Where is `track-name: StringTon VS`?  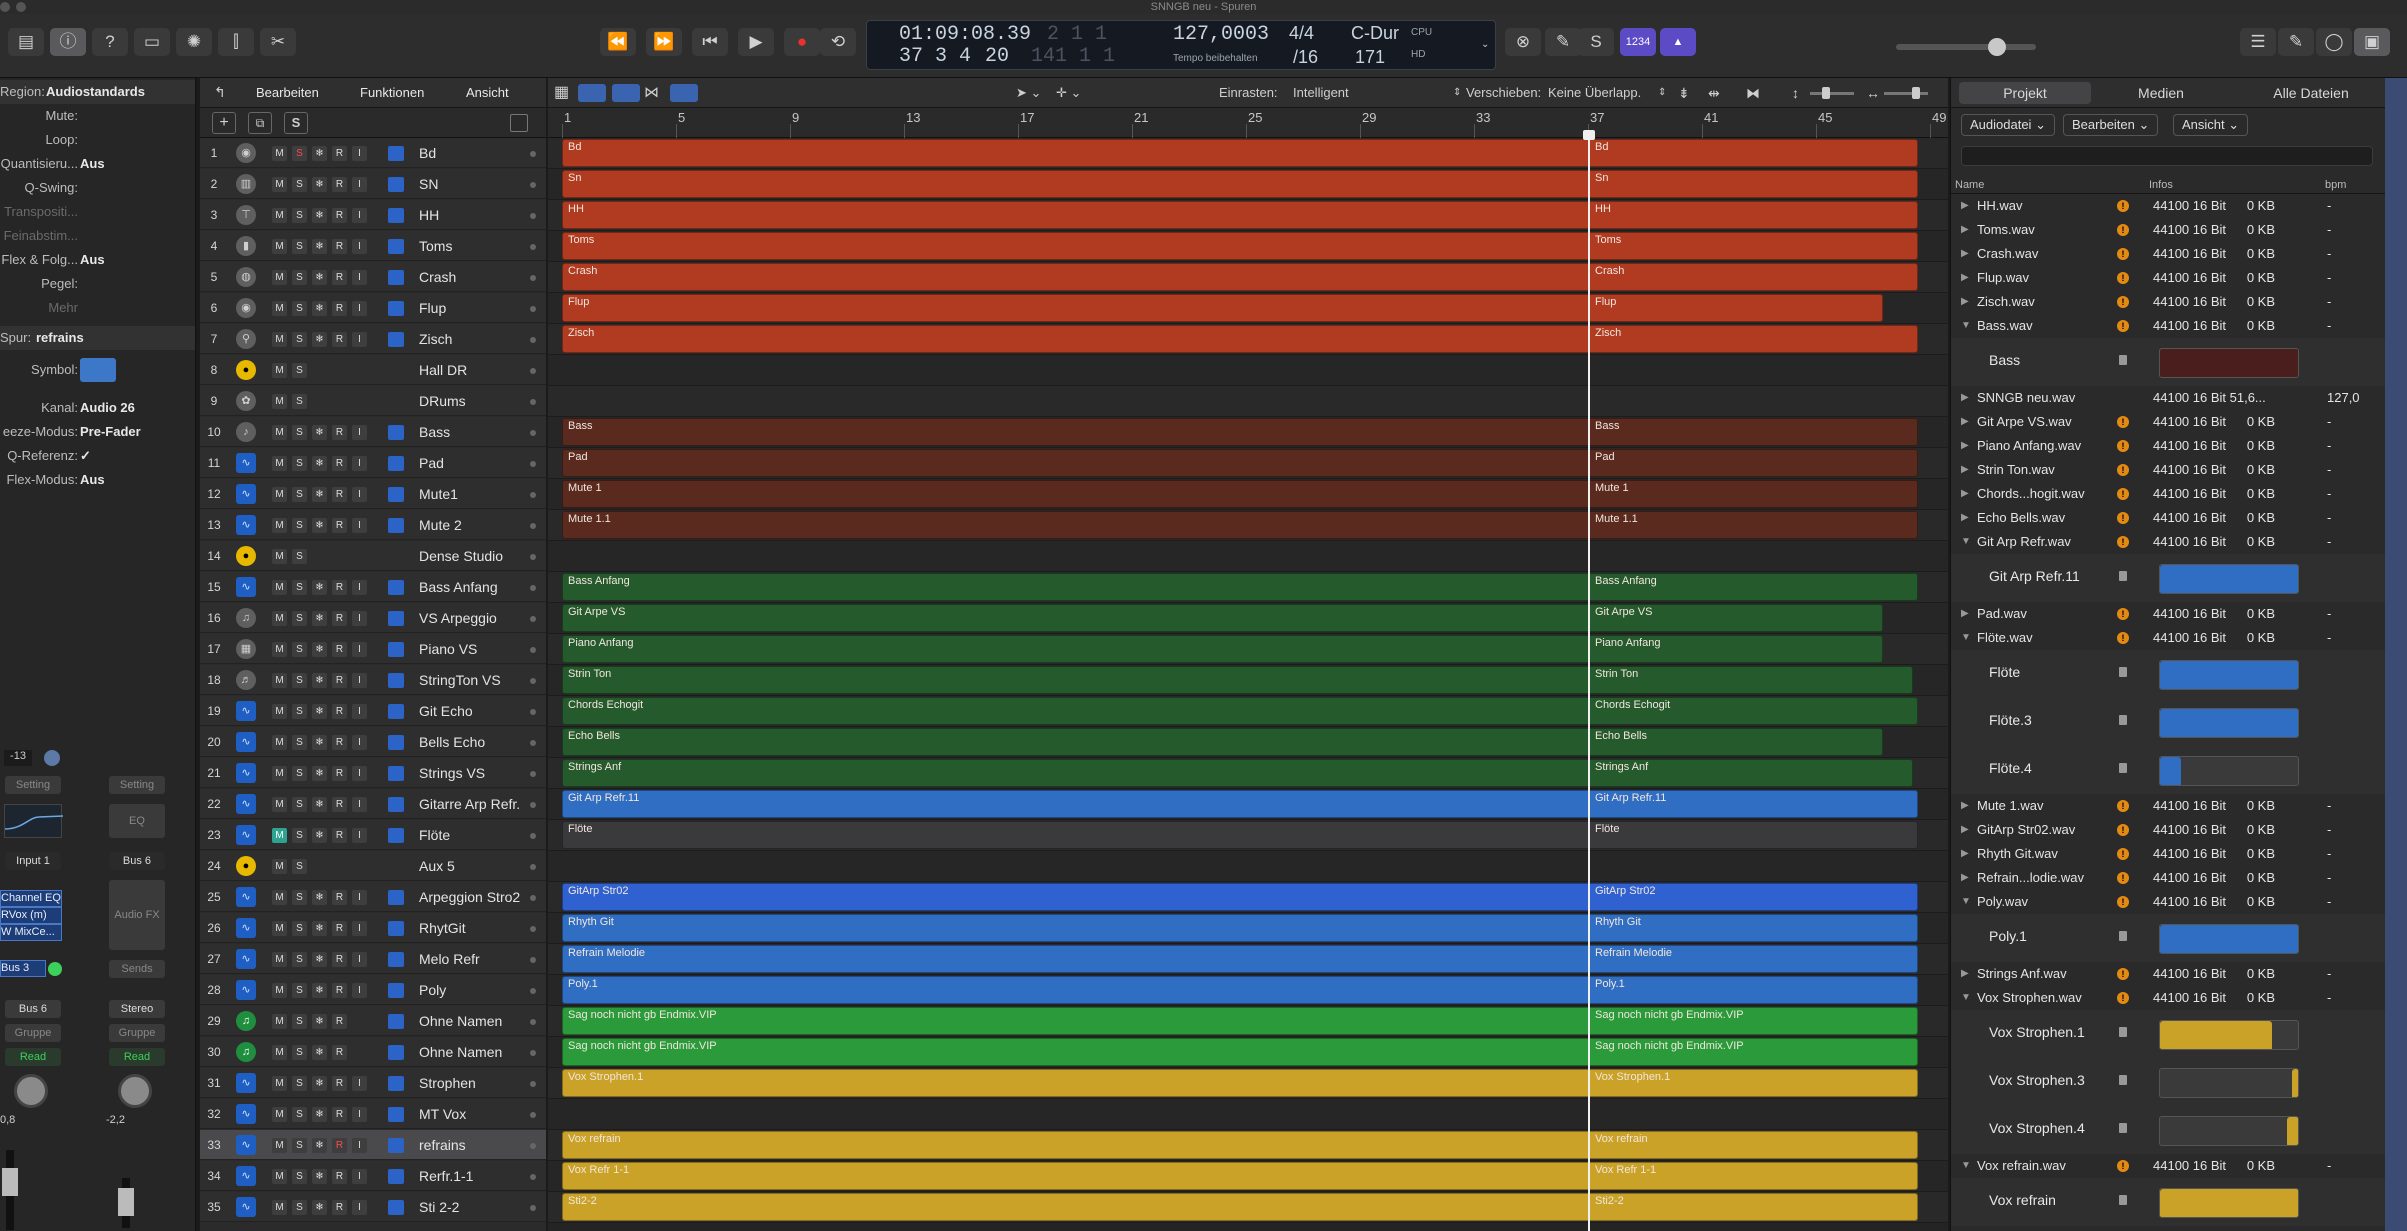
track-name: StringTon VS is located at coordinates (460, 680).